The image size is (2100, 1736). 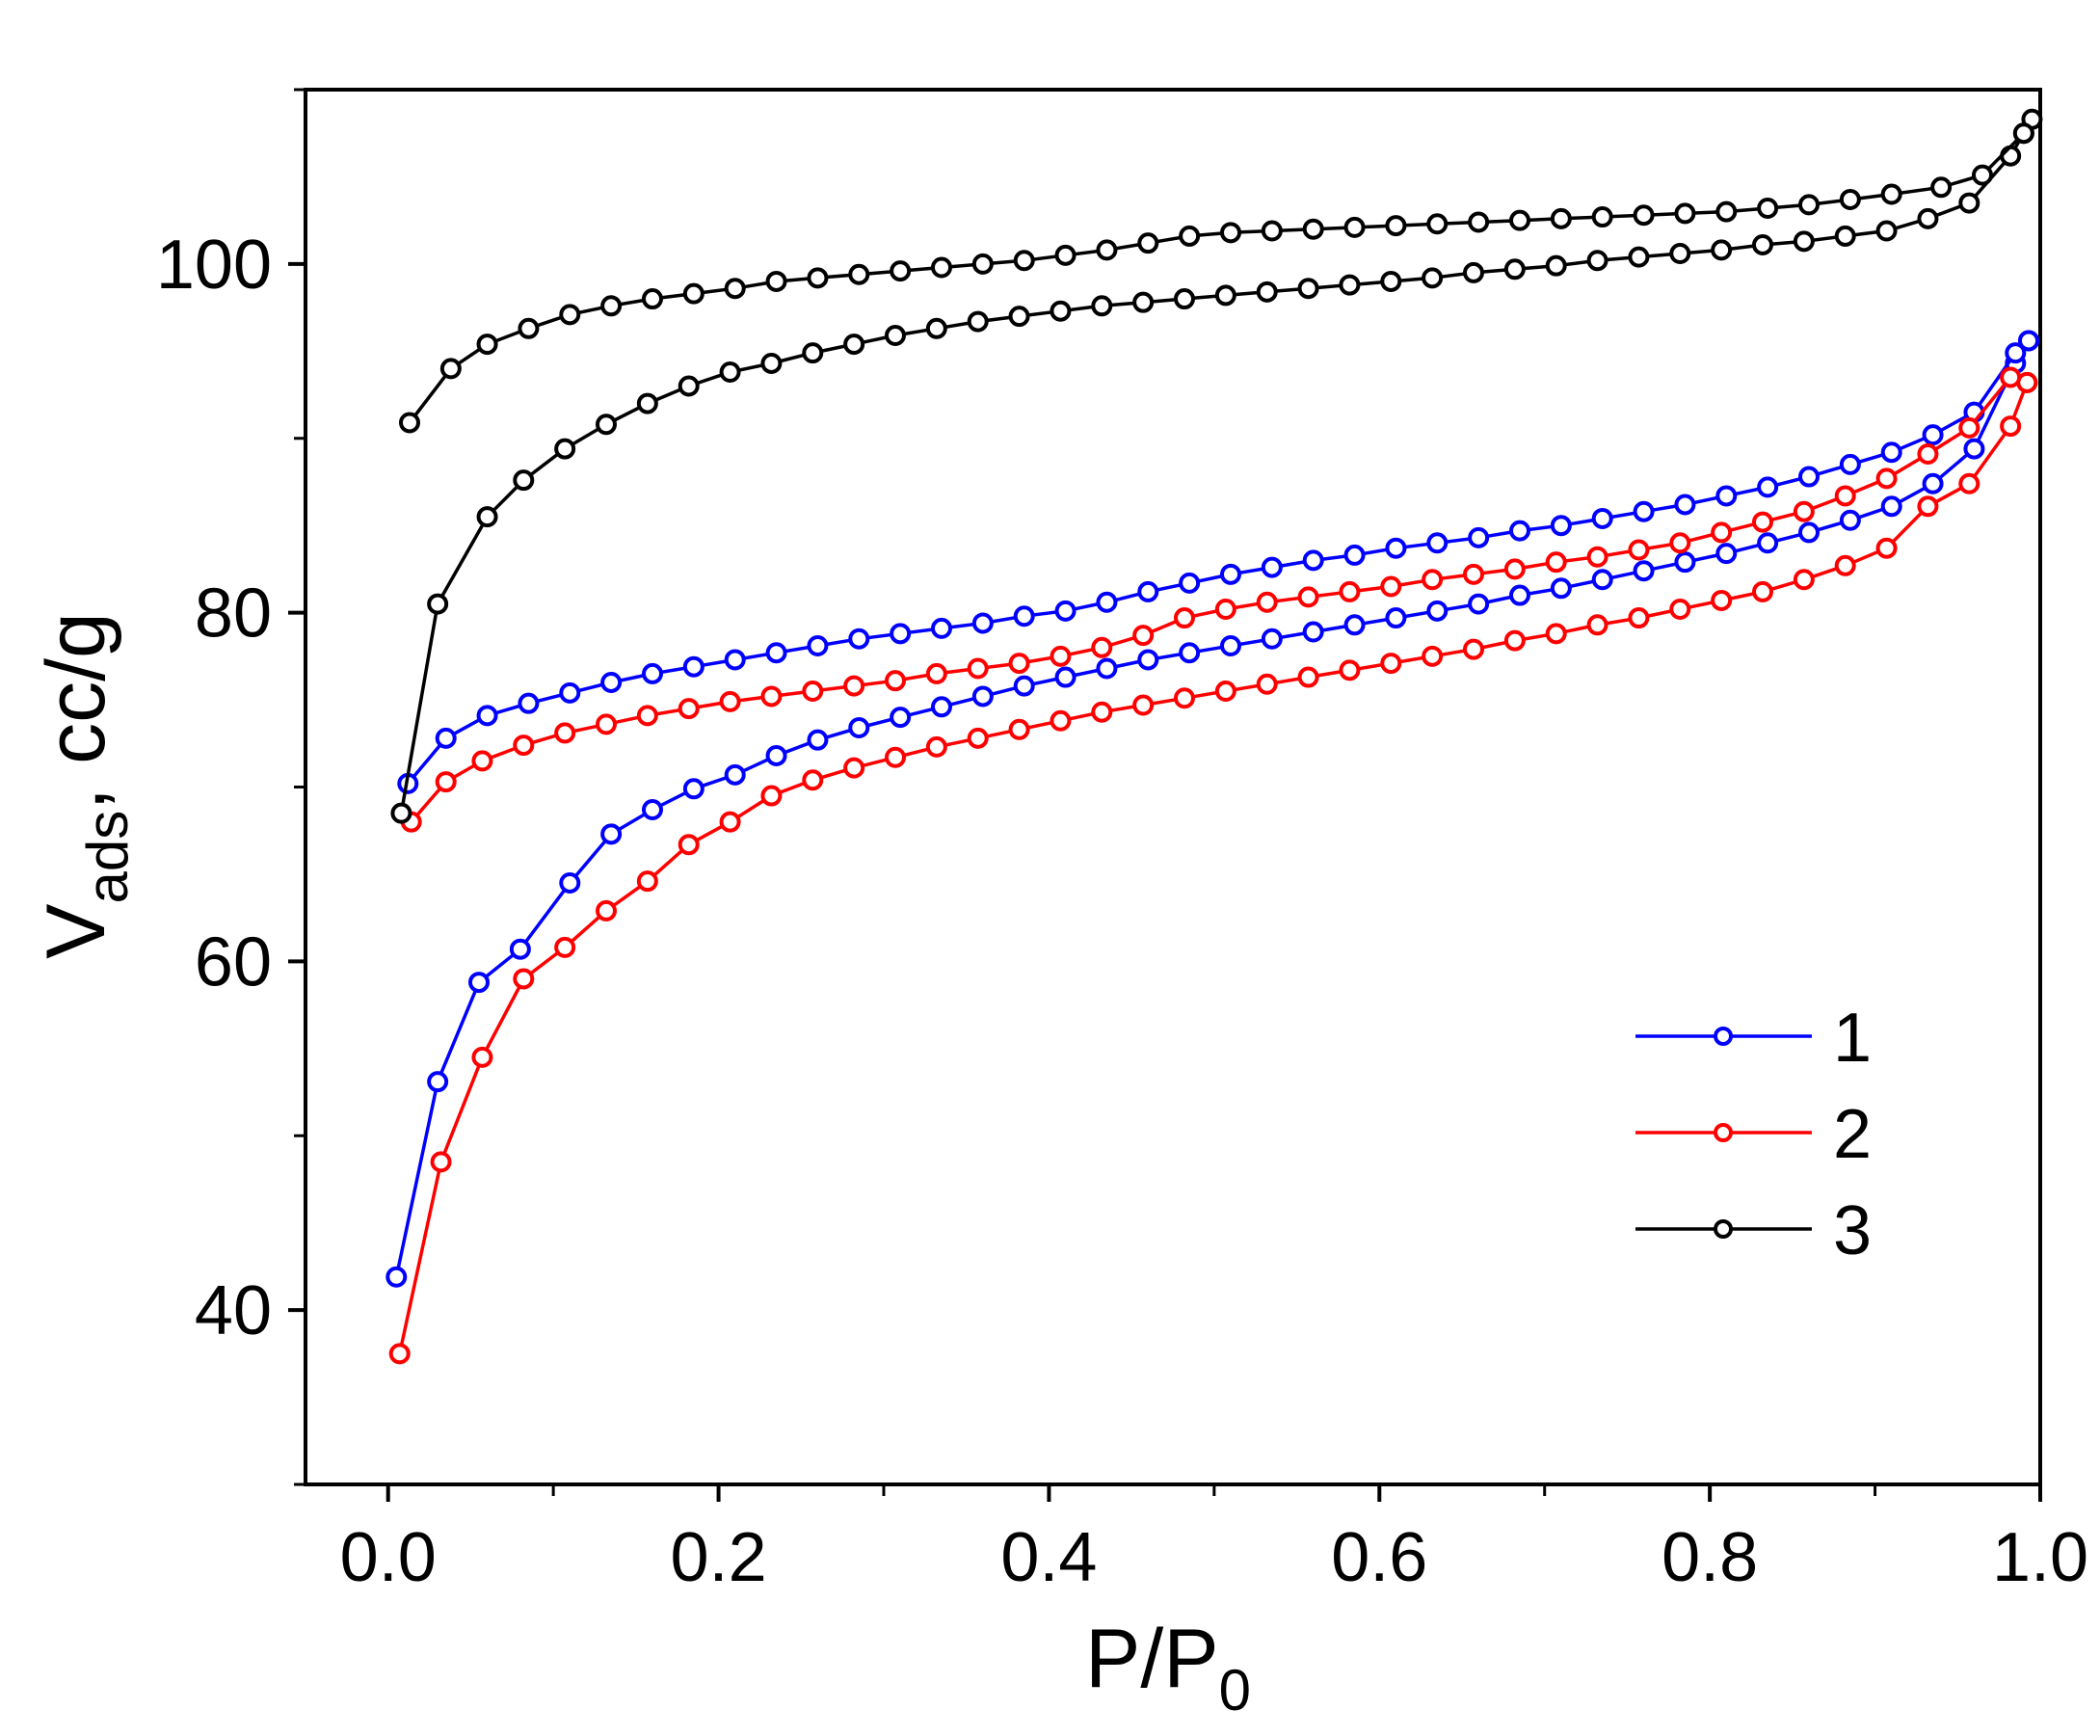 What do you see at coordinates (234, 614) in the screenshot?
I see `y-tick-label: 80` at bounding box center [234, 614].